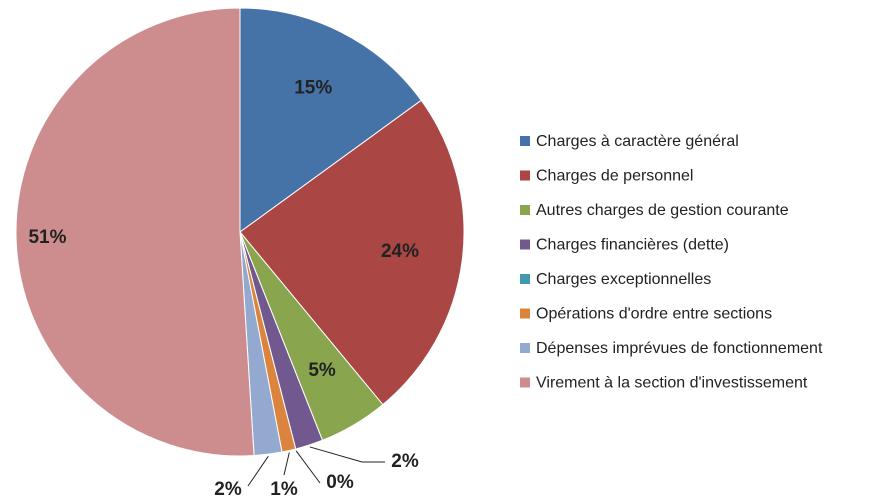  What do you see at coordinates (672, 383) in the screenshot?
I see `legend-label: Virement à la section d'investissement` at bounding box center [672, 383].